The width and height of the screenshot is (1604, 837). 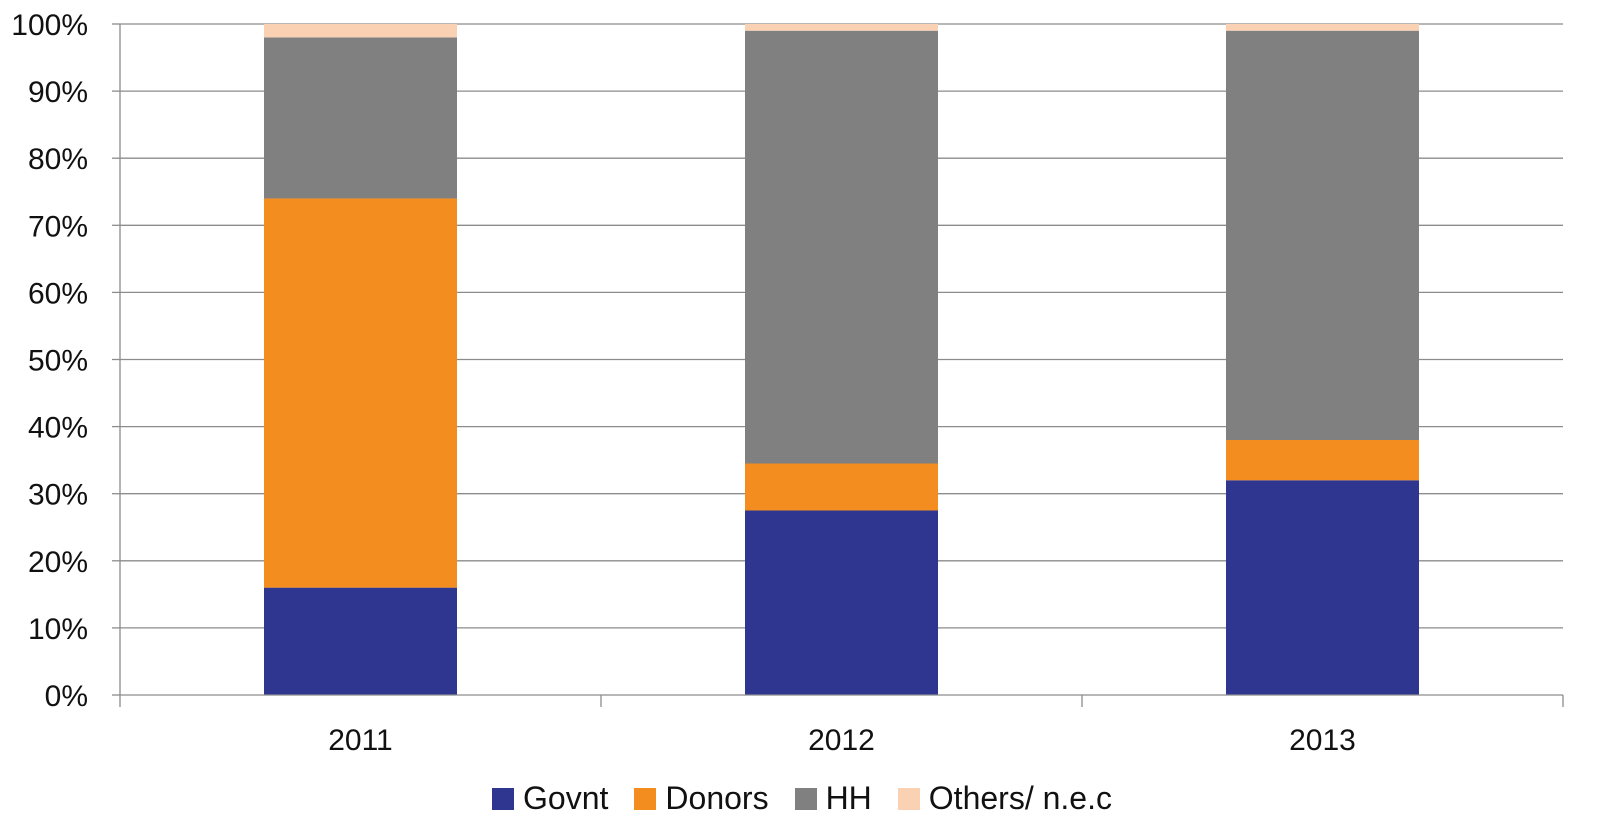 What do you see at coordinates (1322, 740) in the screenshot?
I see `x-tick-label: 2013` at bounding box center [1322, 740].